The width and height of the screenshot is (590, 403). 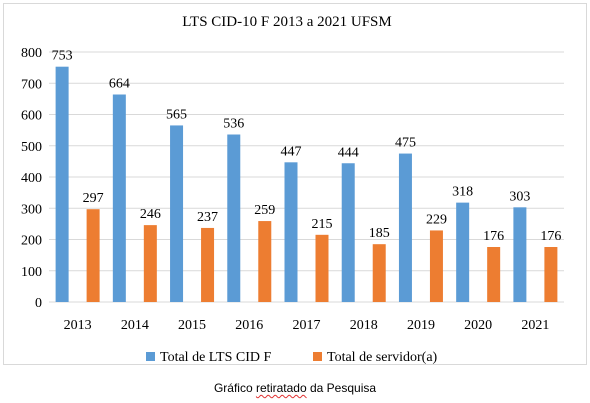 What do you see at coordinates (31, 84) in the screenshot?
I see `y-tick-label: 700` at bounding box center [31, 84].